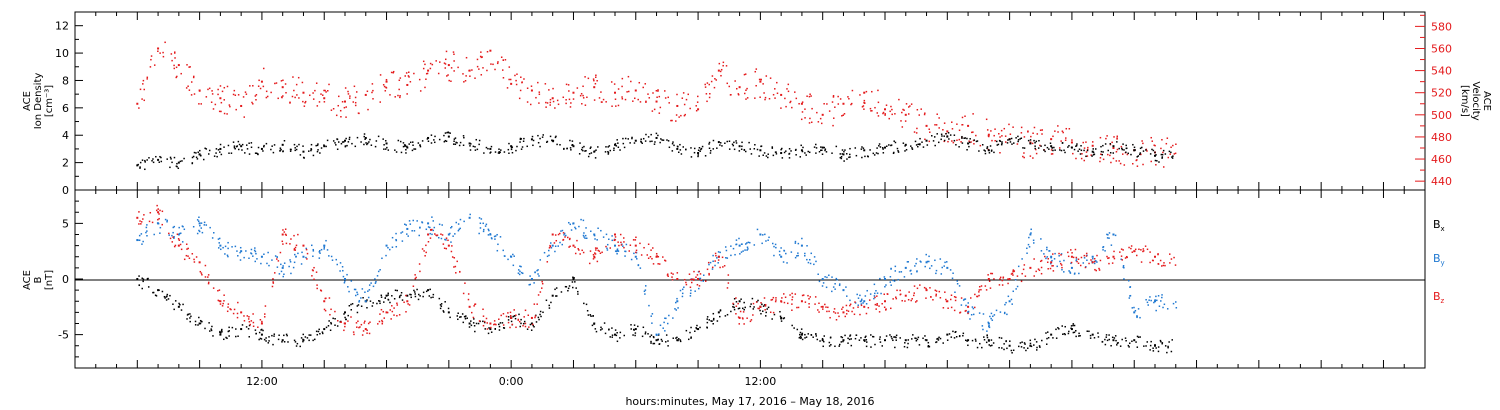 The image size is (1500, 410). I want to click on bx-point, so click(781, 317).